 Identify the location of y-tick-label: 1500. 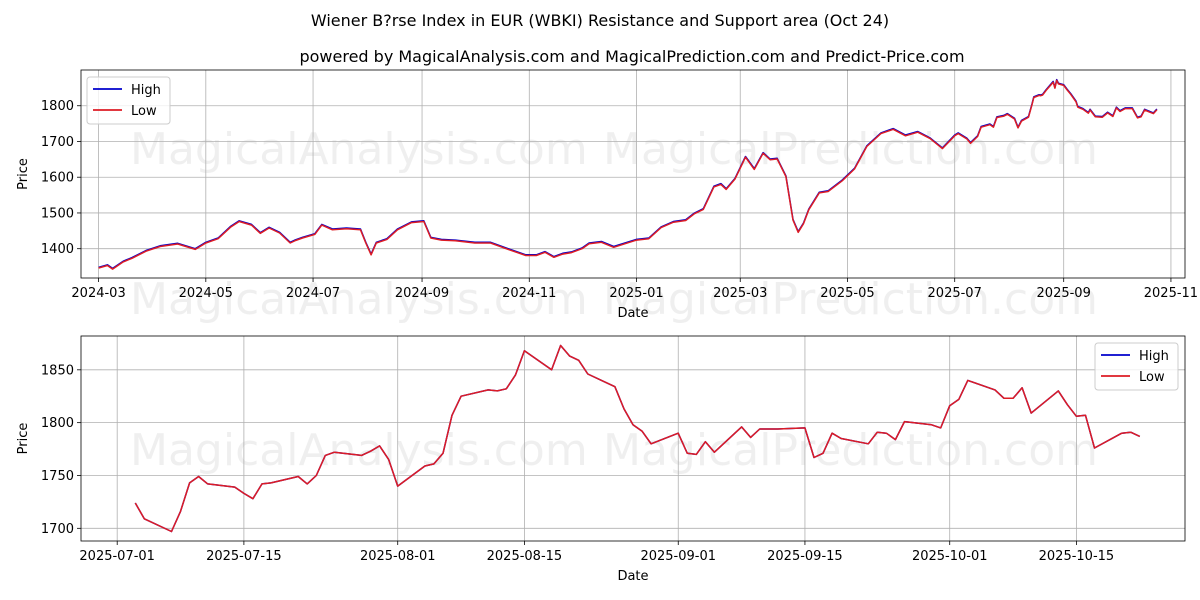
(57, 213).